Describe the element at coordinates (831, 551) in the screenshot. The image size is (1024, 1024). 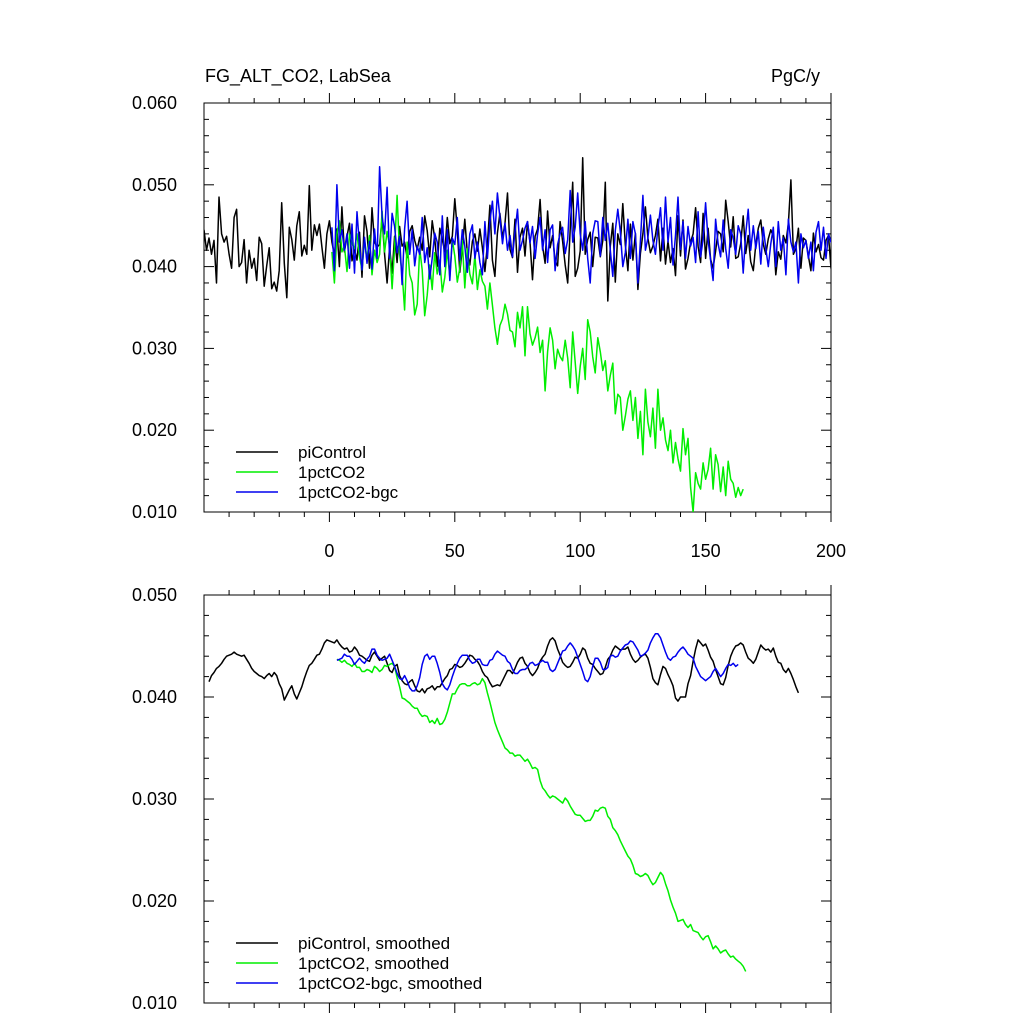
I see `x-tick-label: 200` at that location.